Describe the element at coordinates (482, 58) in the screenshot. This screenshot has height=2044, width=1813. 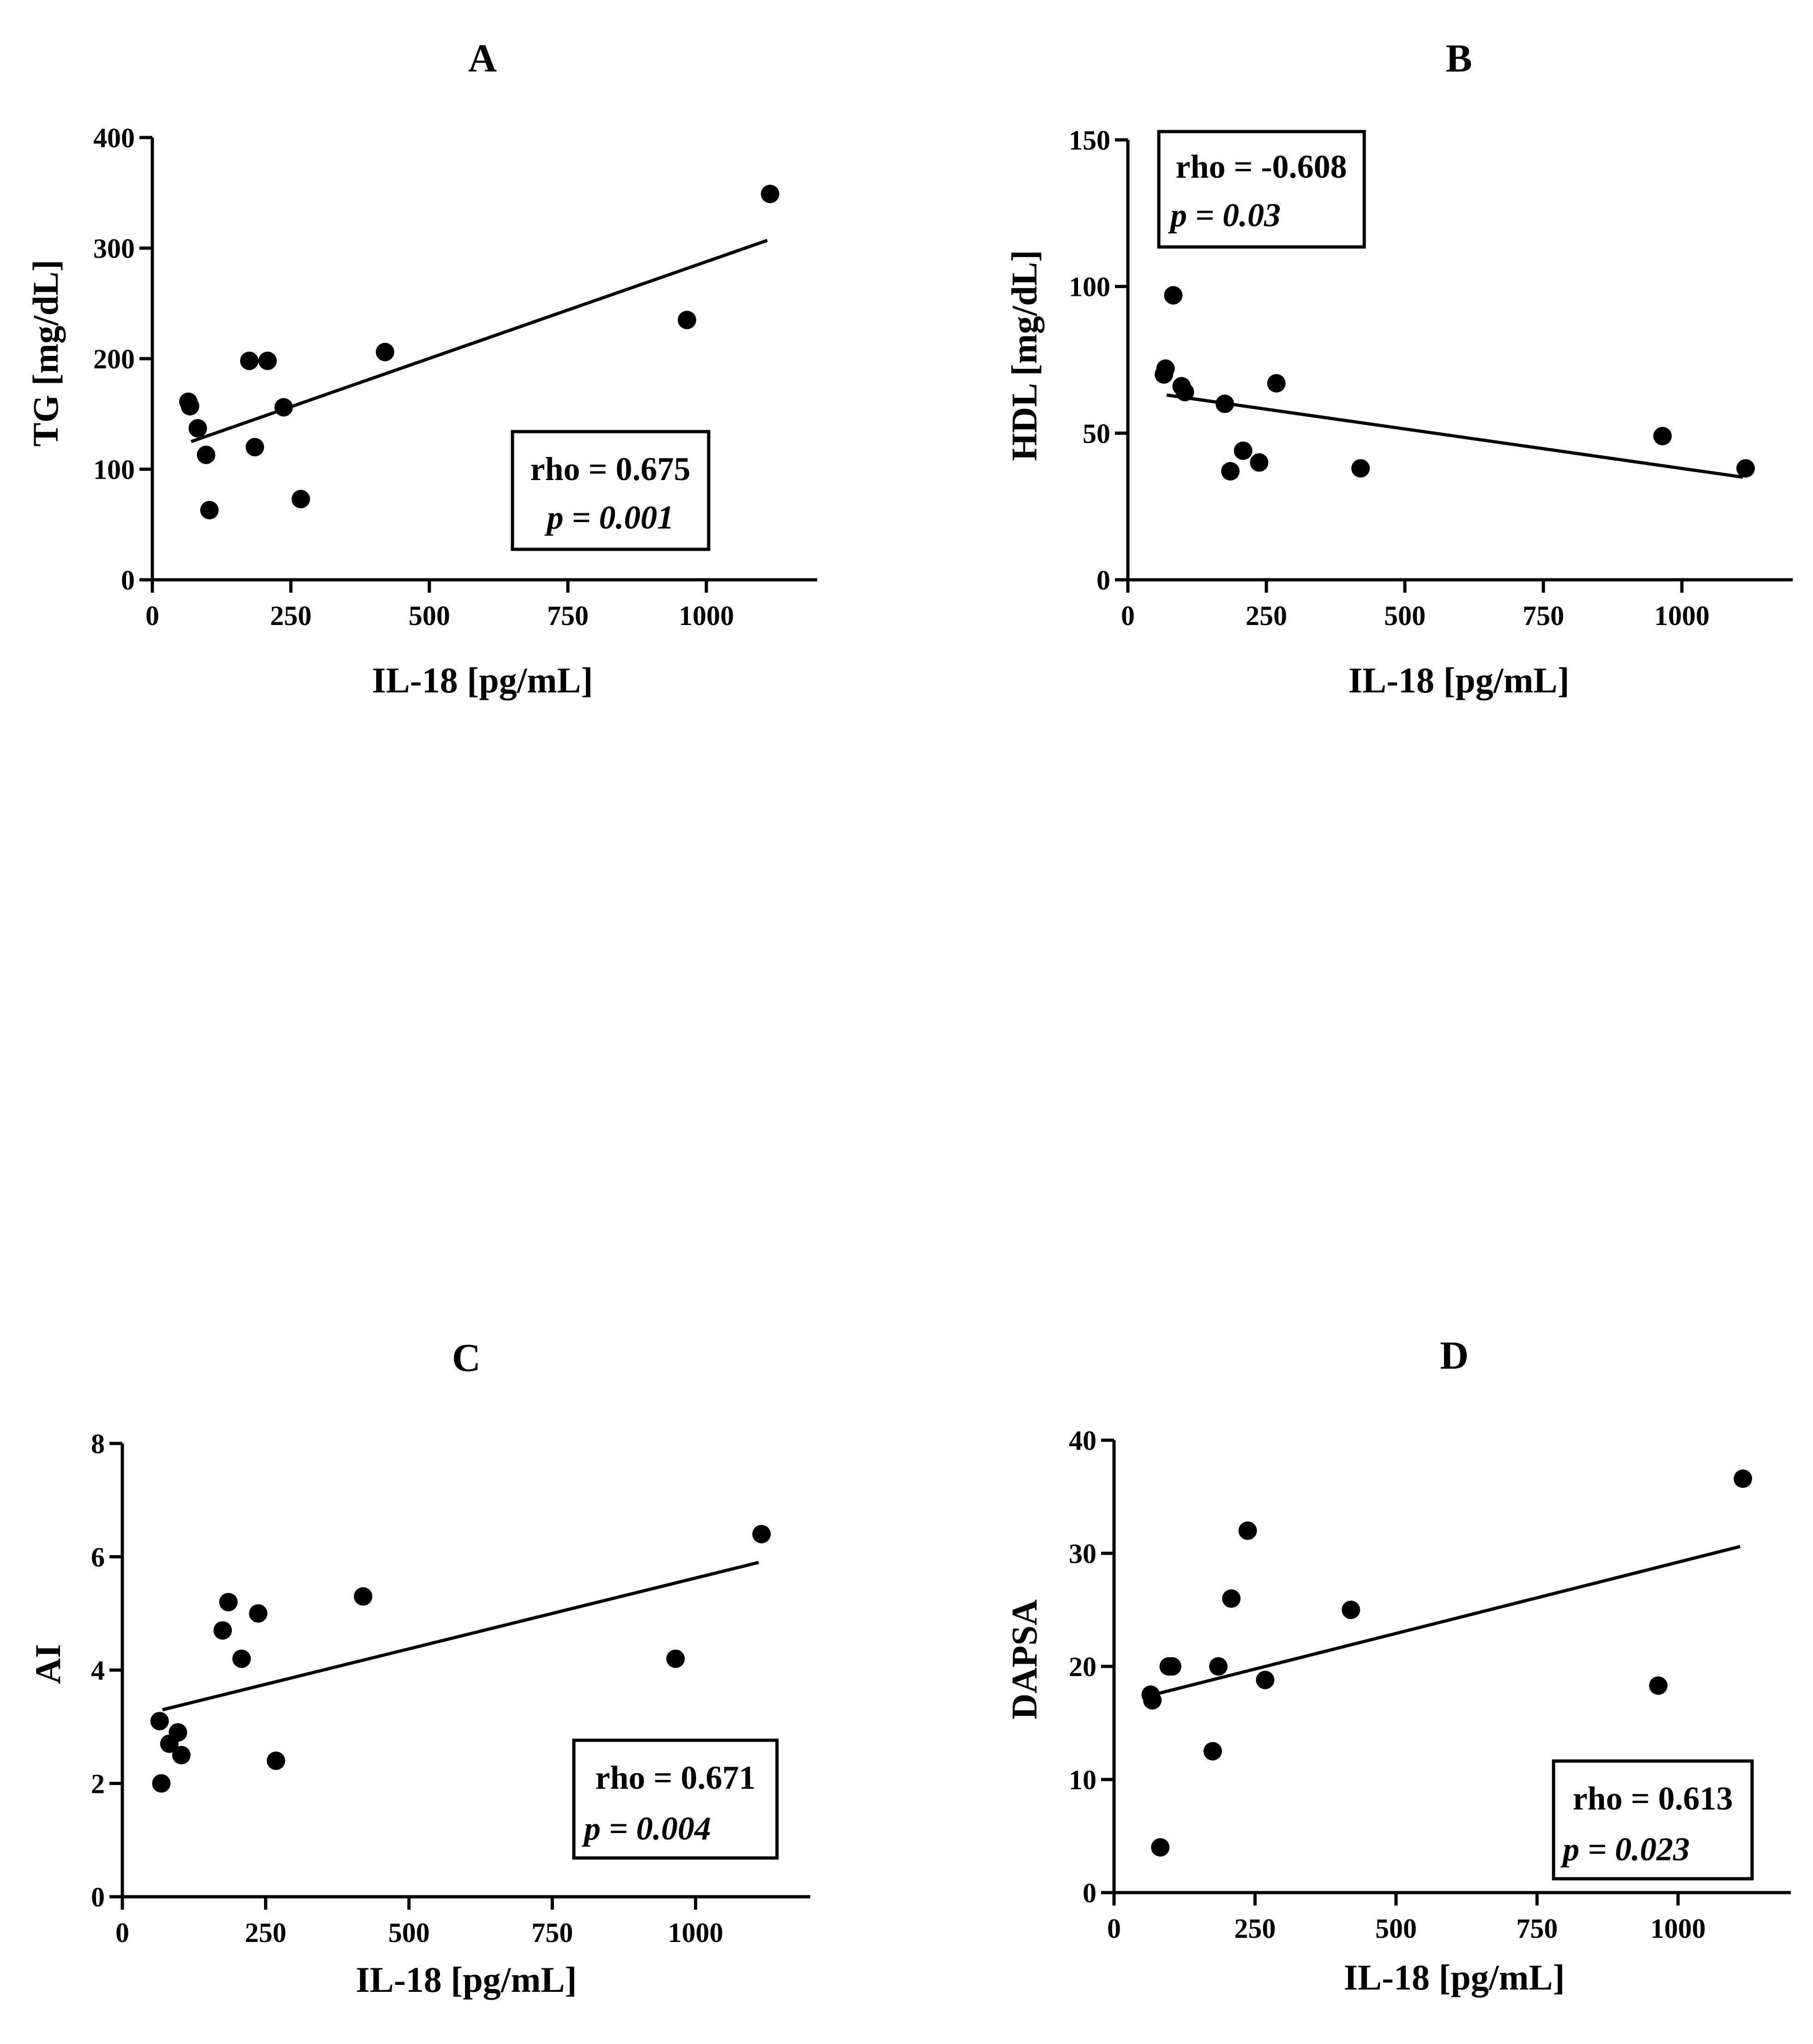
I see `panel-title: A` at that location.